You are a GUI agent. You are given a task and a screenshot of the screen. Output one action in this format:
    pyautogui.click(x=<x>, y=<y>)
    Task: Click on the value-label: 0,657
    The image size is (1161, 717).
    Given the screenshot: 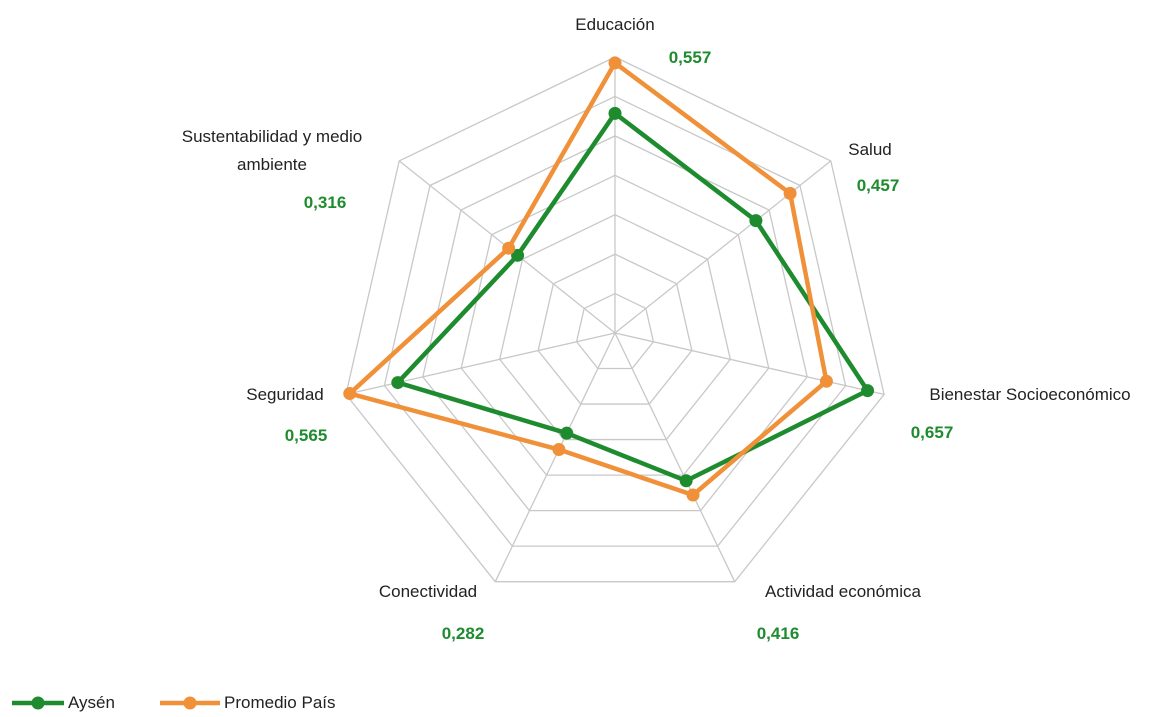 What is the action you would take?
    pyautogui.click(x=932, y=432)
    